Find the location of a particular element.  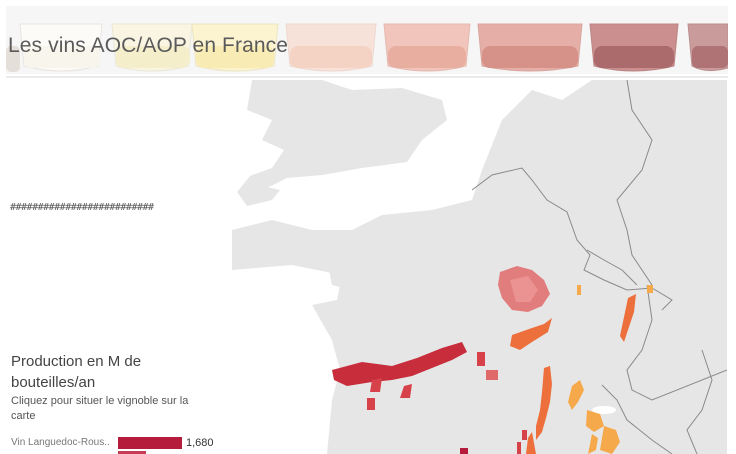

vineyard-loire-sud is located at coordinates (376, 385).